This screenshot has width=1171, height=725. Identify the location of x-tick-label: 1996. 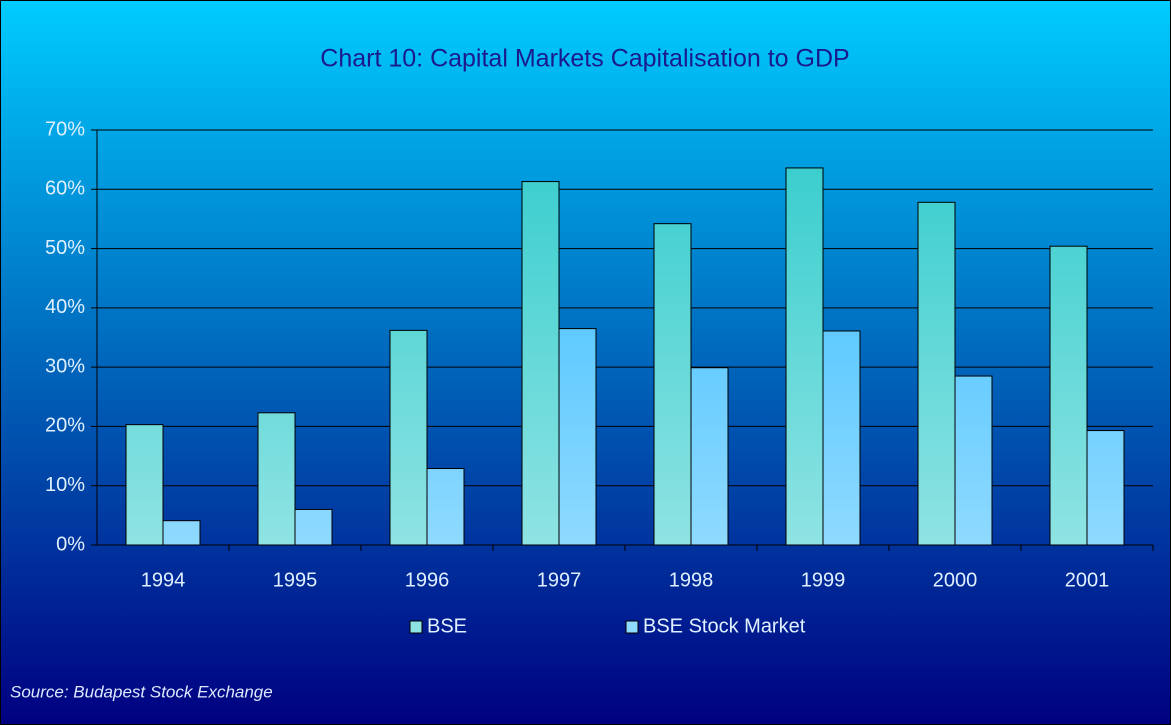
(427, 580).